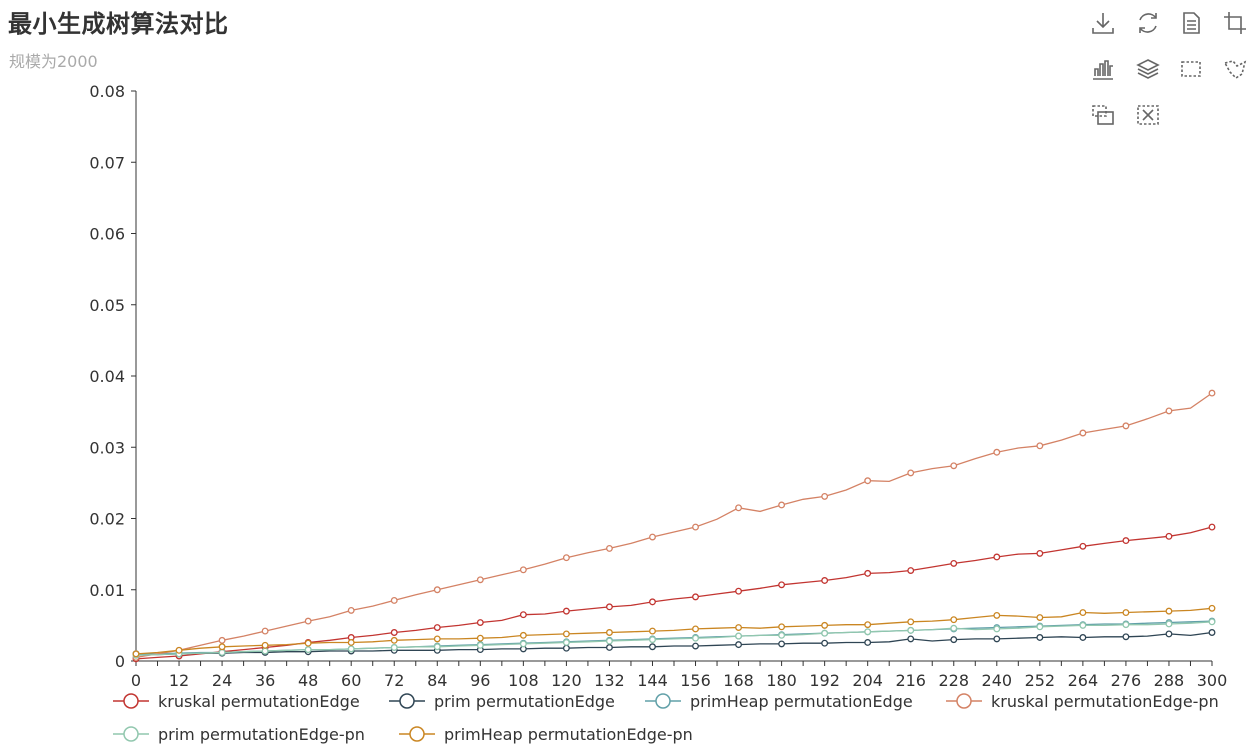 The height and width of the screenshot is (755, 1257). What do you see at coordinates (1191, 69) in the screenshot?
I see `brush-rect-icon` at bounding box center [1191, 69].